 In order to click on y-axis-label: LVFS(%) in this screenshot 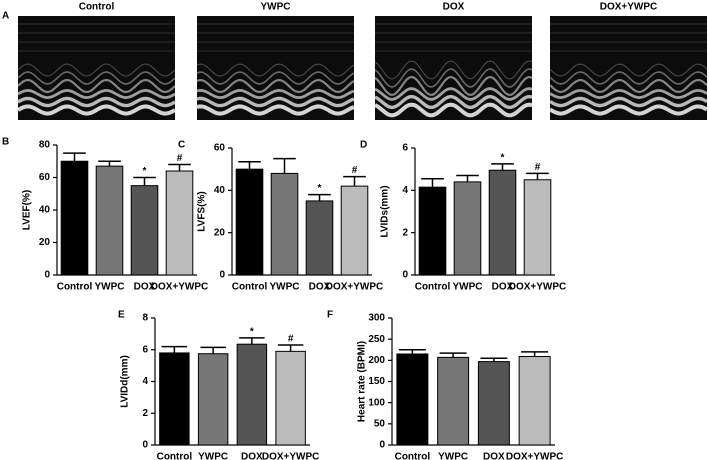, I will do `click(202, 211)`.